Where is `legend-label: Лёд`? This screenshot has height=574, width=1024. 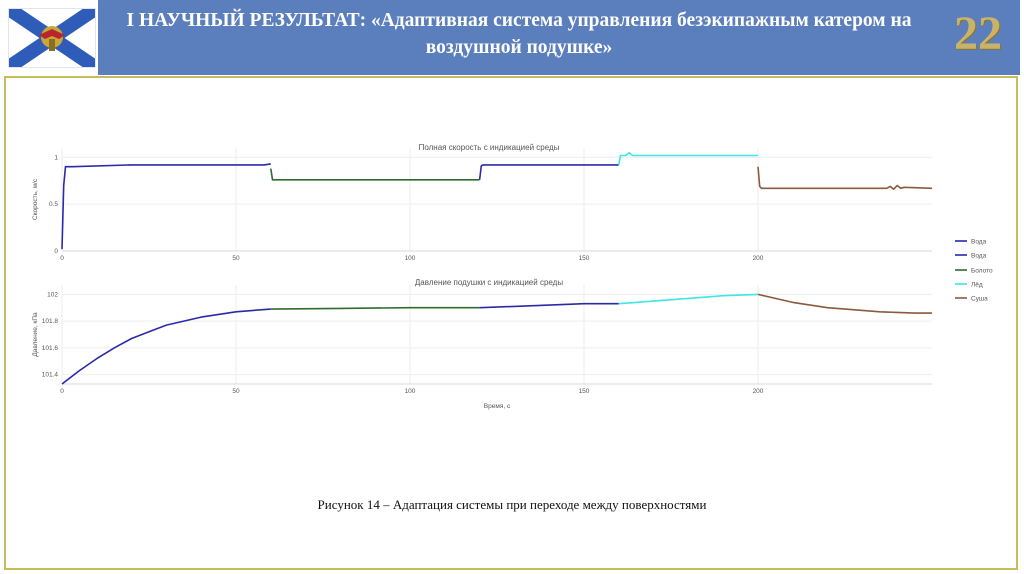 legend-label: Лёд is located at coordinates (977, 285).